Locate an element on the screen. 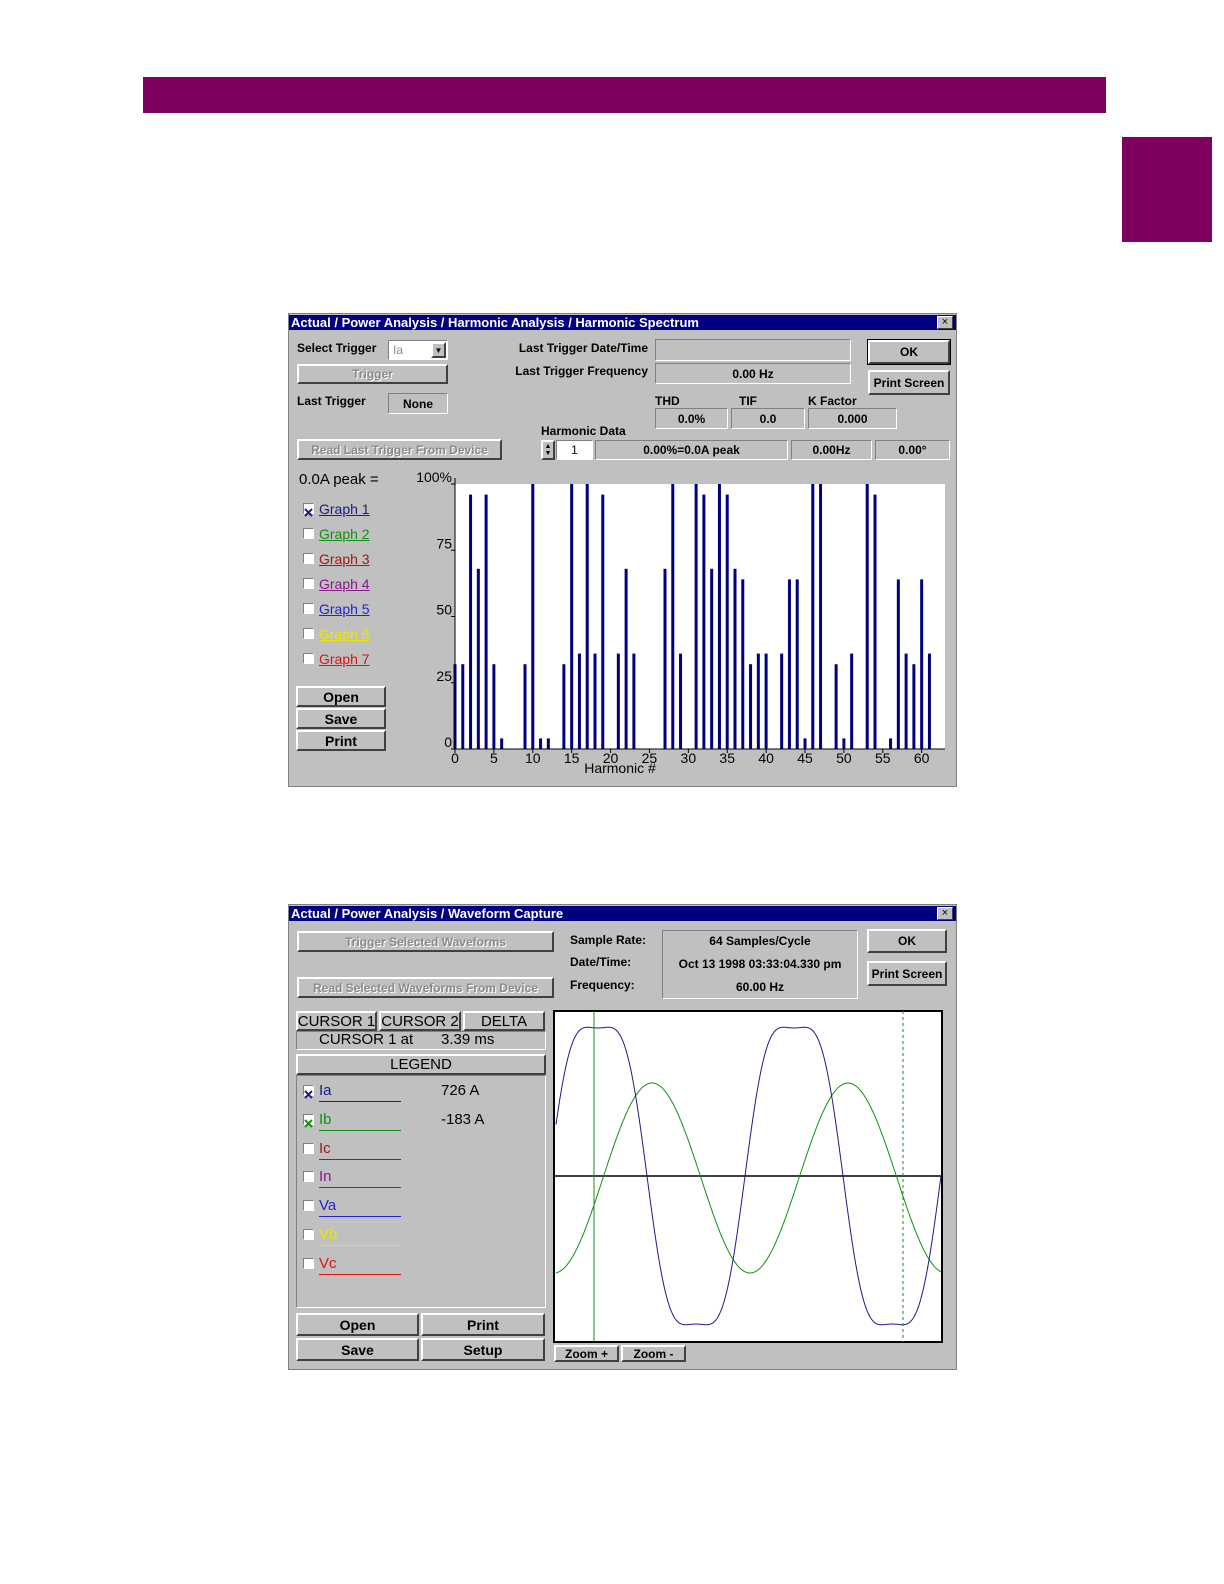 The height and width of the screenshot is (1584, 1224). cursor-row is located at coordinates (421, 1040).